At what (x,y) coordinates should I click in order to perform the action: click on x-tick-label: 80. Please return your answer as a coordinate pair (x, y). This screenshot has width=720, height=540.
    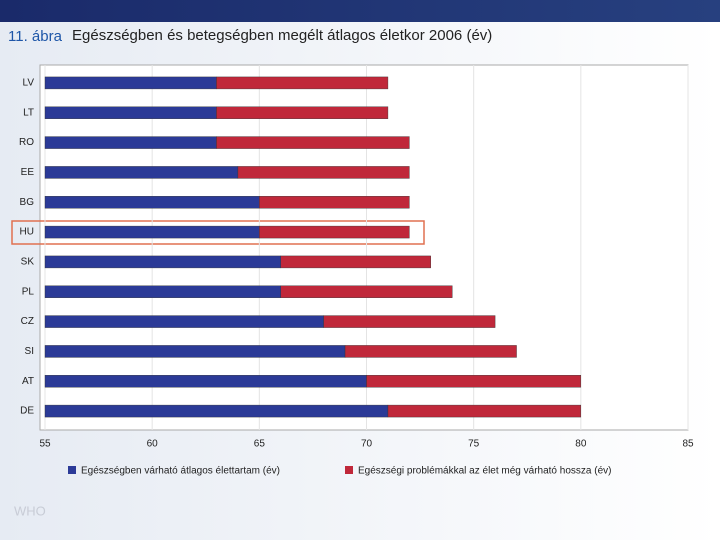
    Looking at the image, I should click on (581, 444).